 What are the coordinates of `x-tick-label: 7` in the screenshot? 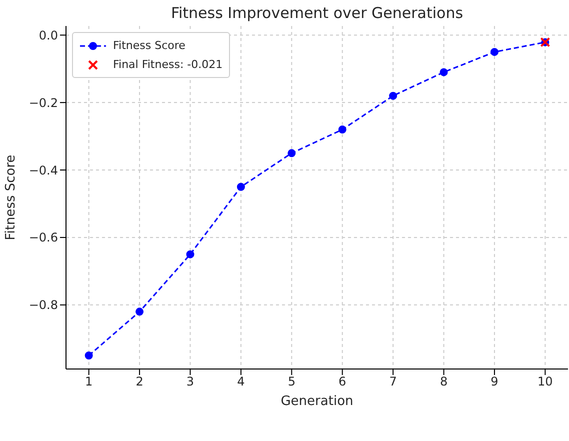 It's located at (393, 381).